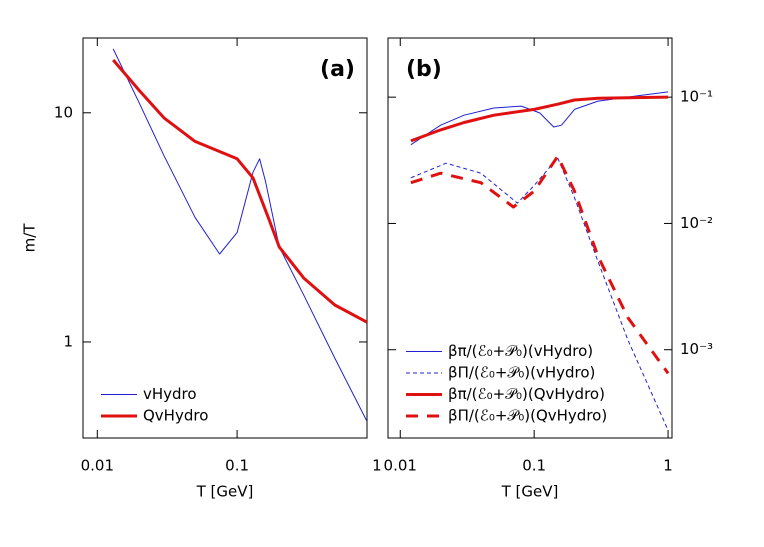  I want to click on panel-label: (b), so click(424, 69).